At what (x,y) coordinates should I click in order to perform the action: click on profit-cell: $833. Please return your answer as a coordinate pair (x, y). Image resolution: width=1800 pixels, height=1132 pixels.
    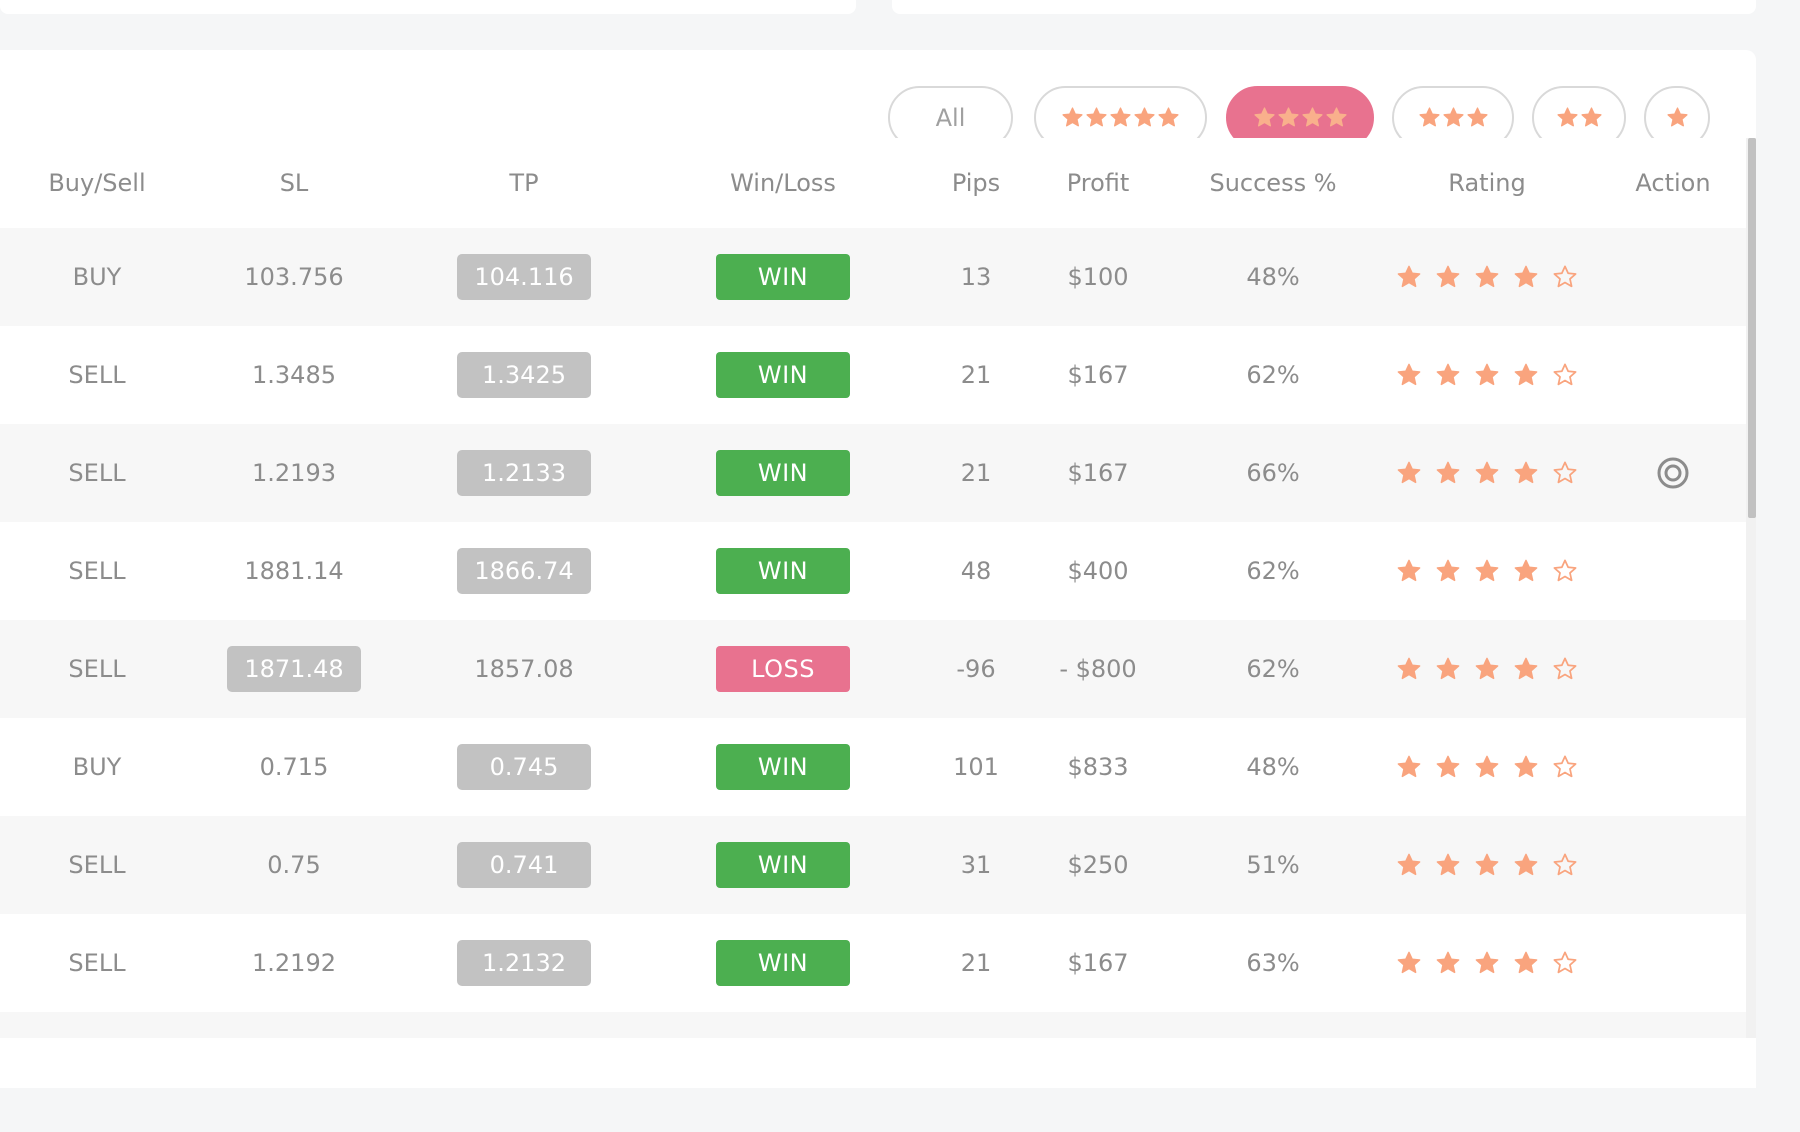
    Looking at the image, I should click on (1098, 767).